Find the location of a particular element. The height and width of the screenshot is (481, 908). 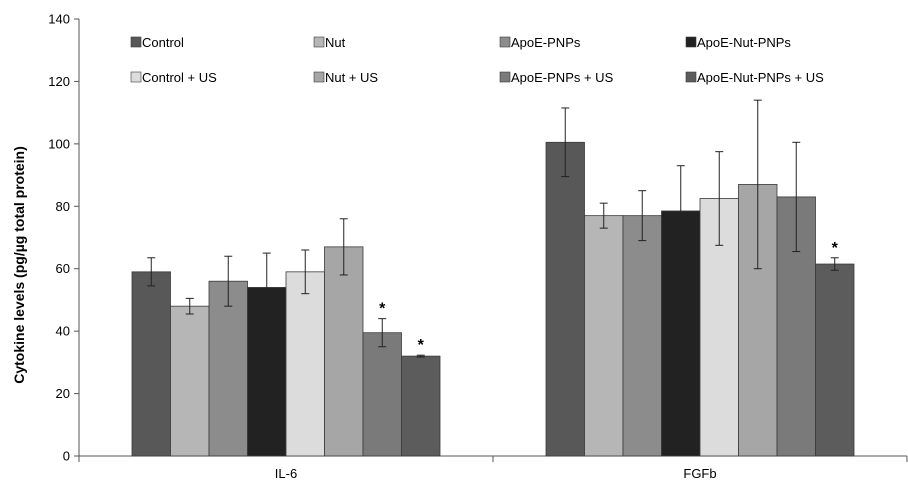

legend-label: ApoE-PNPs + US is located at coordinates (562, 77).